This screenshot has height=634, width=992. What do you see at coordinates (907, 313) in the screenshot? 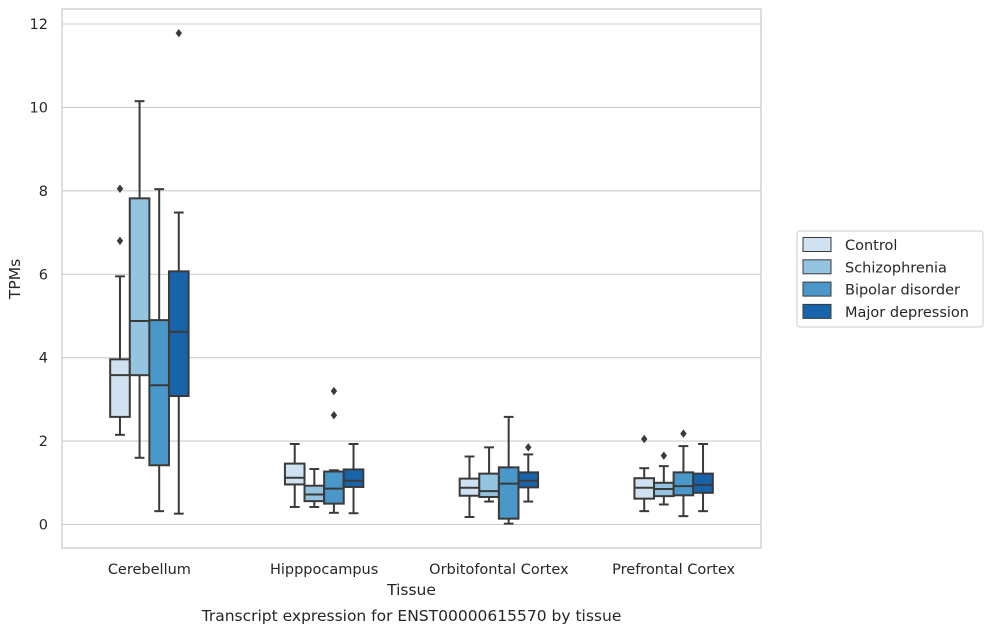
I see `legend-label: Major depression` at bounding box center [907, 313].